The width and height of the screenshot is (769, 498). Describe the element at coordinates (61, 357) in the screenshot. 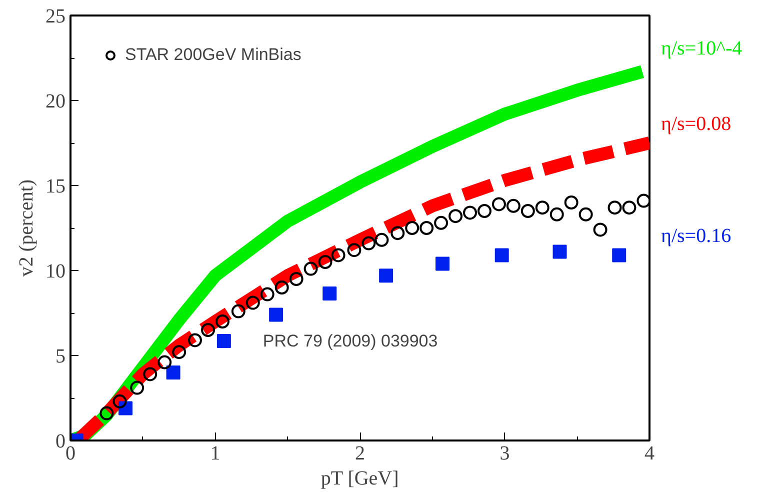

I see `y-tick-label: 5` at that location.